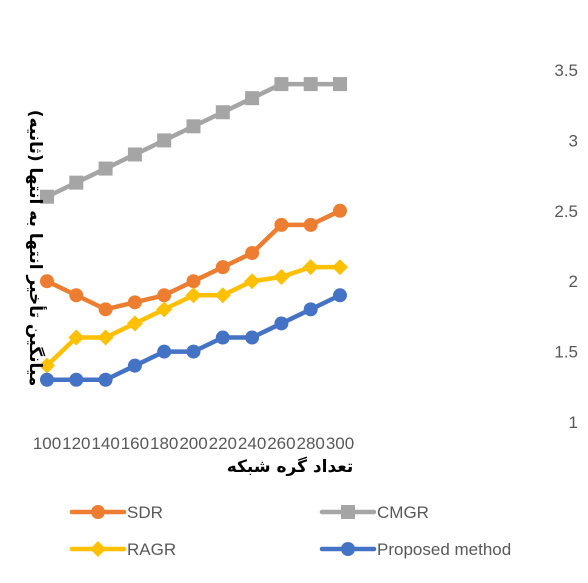 This screenshot has width=588, height=583. Describe the element at coordinates (98, 512) in the screenshot. I see `legend-marker-sdr` at that location.